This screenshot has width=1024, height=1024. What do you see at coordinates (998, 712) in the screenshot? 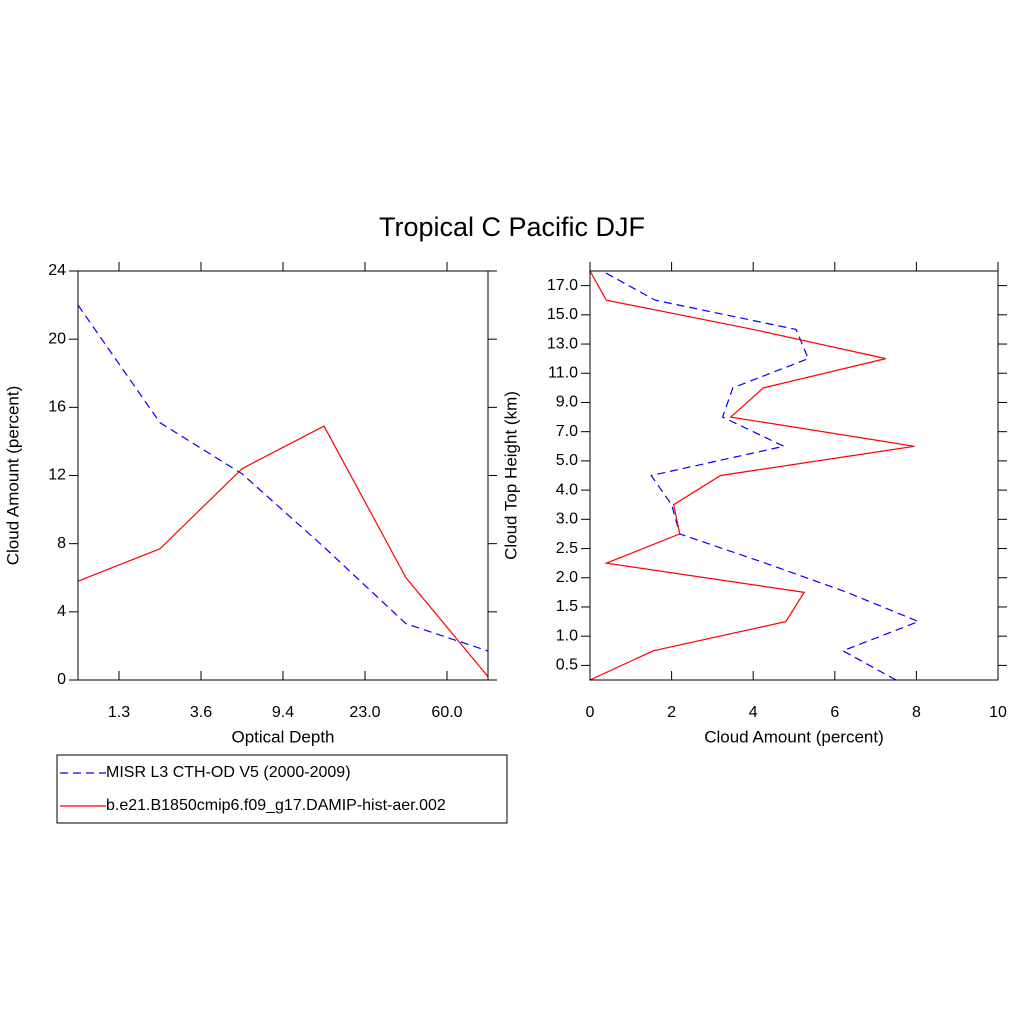
I see `x-tick-label: 10` at bounding box center [998, 712].